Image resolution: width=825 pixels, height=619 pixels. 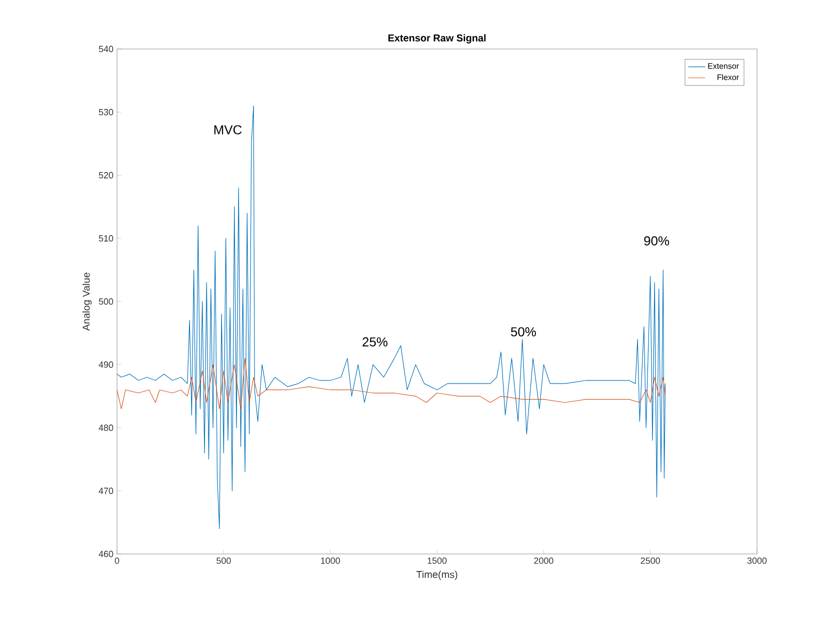 What do you see at coordinates (106, 364) in the screenshot?
I see `y-tick-label: 490` at bounding box center [106, 364].